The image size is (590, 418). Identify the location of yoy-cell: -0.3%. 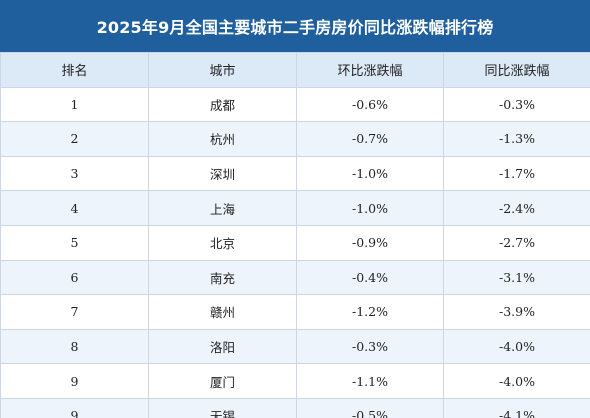
(516, 104).